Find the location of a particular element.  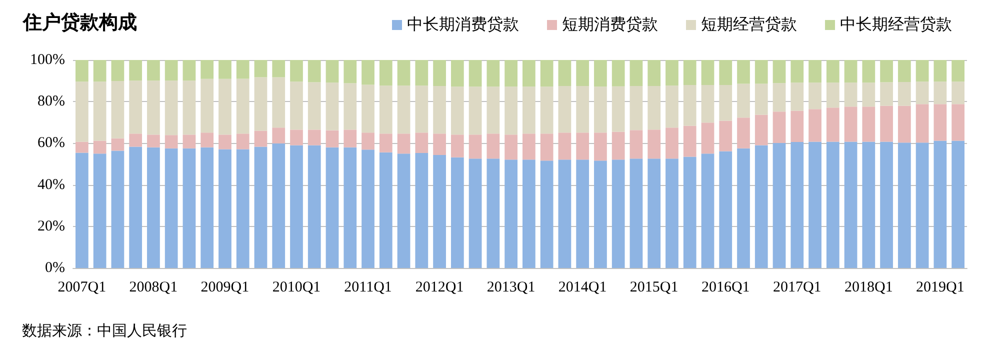

legend-label: 中长期消费贷款 is located at coordinates (463, 25).